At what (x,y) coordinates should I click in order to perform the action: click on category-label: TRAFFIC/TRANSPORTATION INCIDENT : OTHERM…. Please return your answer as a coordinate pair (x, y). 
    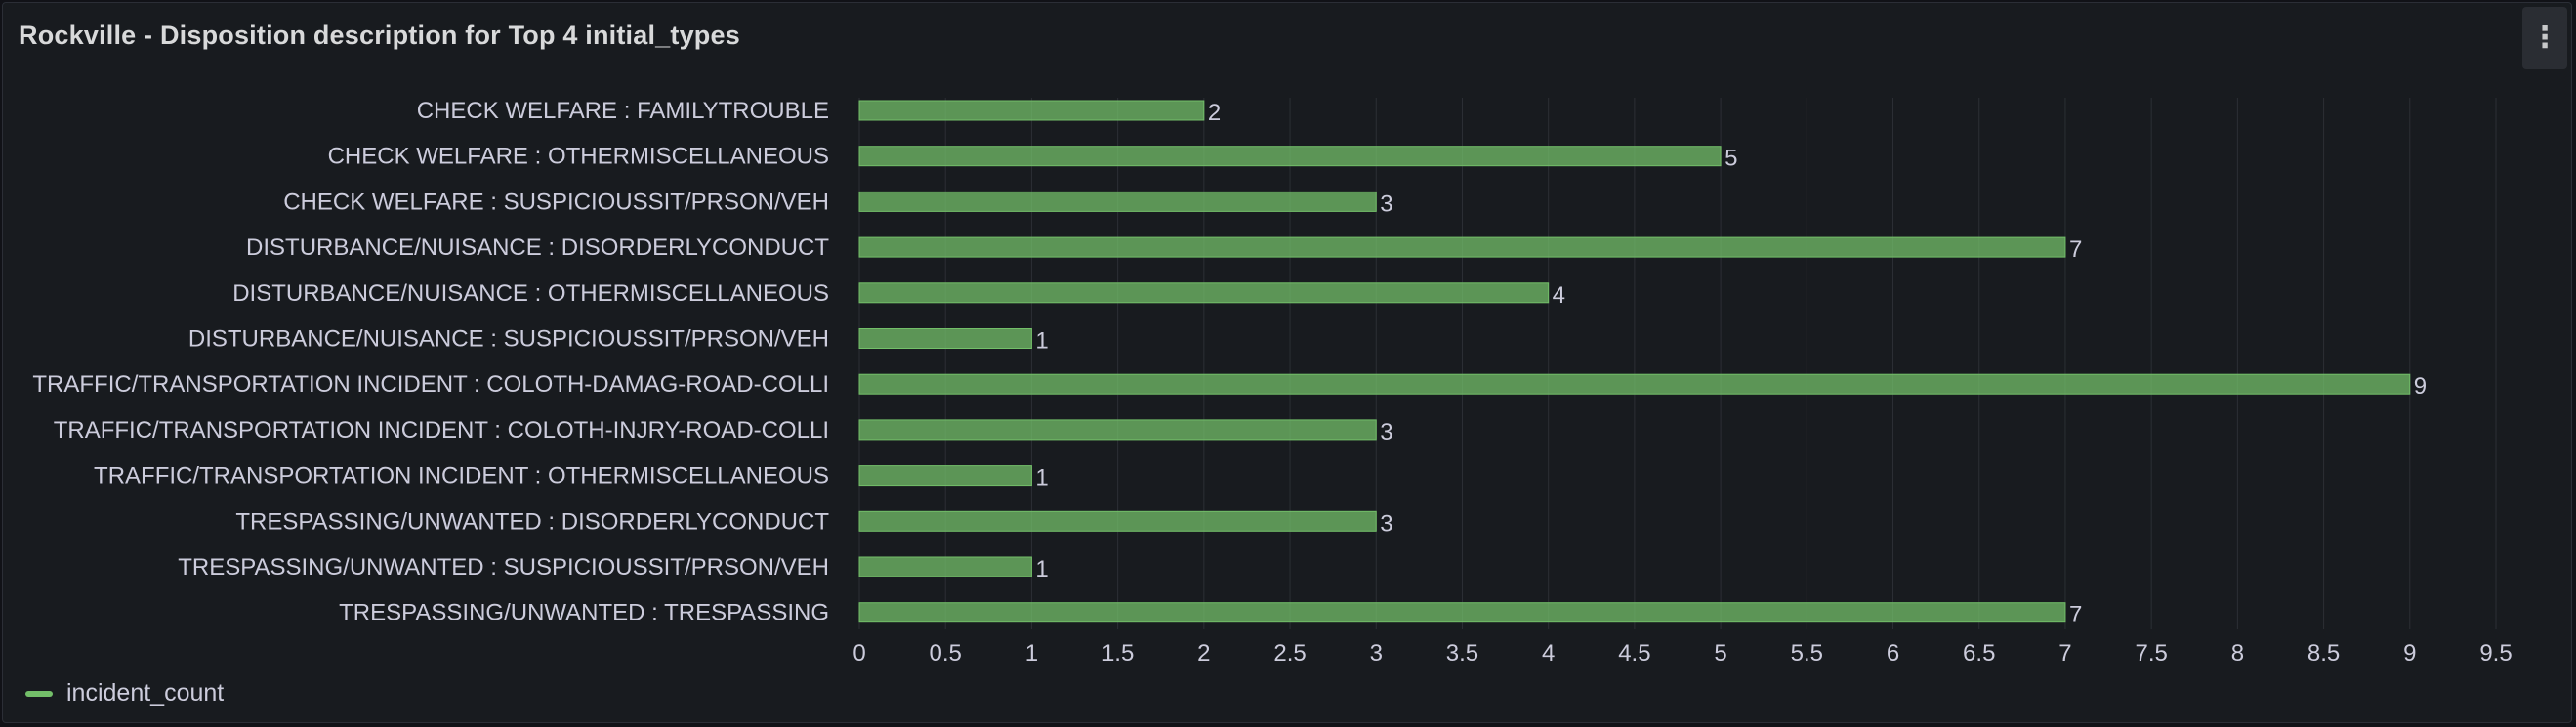
    Looking at the image, I should click on (462, 476).